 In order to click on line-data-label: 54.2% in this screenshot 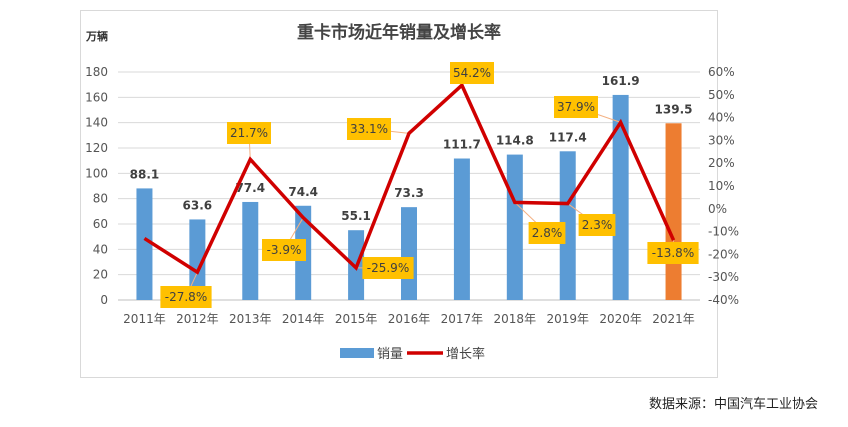, I will do `click(472, 73)`.